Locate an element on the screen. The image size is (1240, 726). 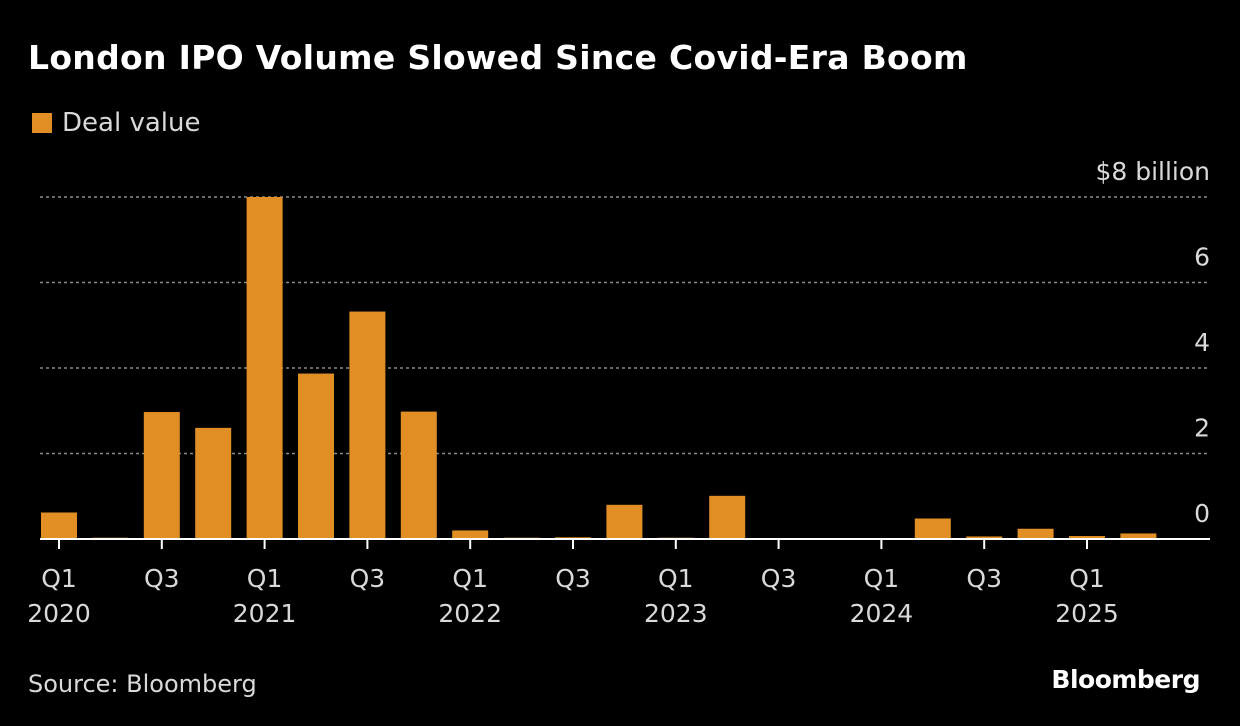
source-note: Source: Bloomberg is located at coordinates (142, 684).